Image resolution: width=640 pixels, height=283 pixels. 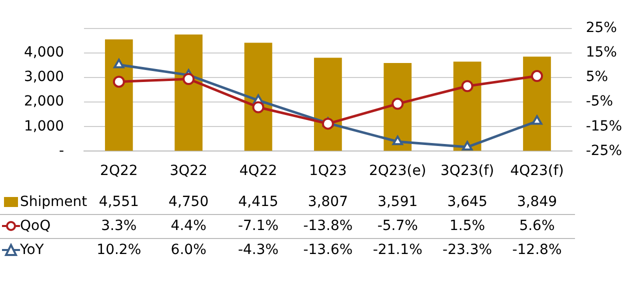 I want to click on x-tick-label: 3Q22, so click(x=189, y=171).